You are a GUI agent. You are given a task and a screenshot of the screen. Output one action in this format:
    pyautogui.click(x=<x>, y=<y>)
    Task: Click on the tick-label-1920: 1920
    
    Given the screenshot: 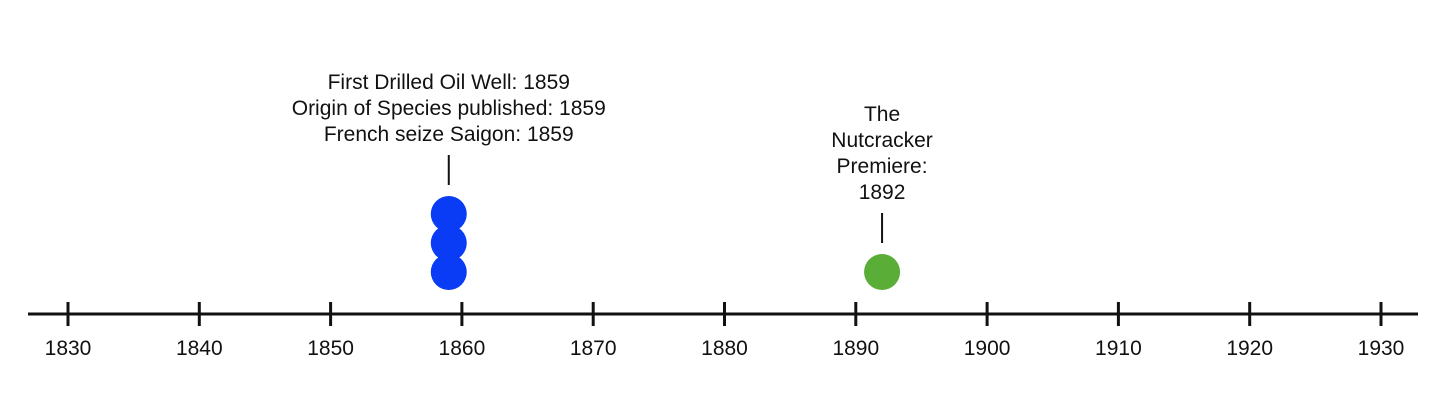 What is the action you would take?
    pyautogui.click(x=1249, y=348)
    